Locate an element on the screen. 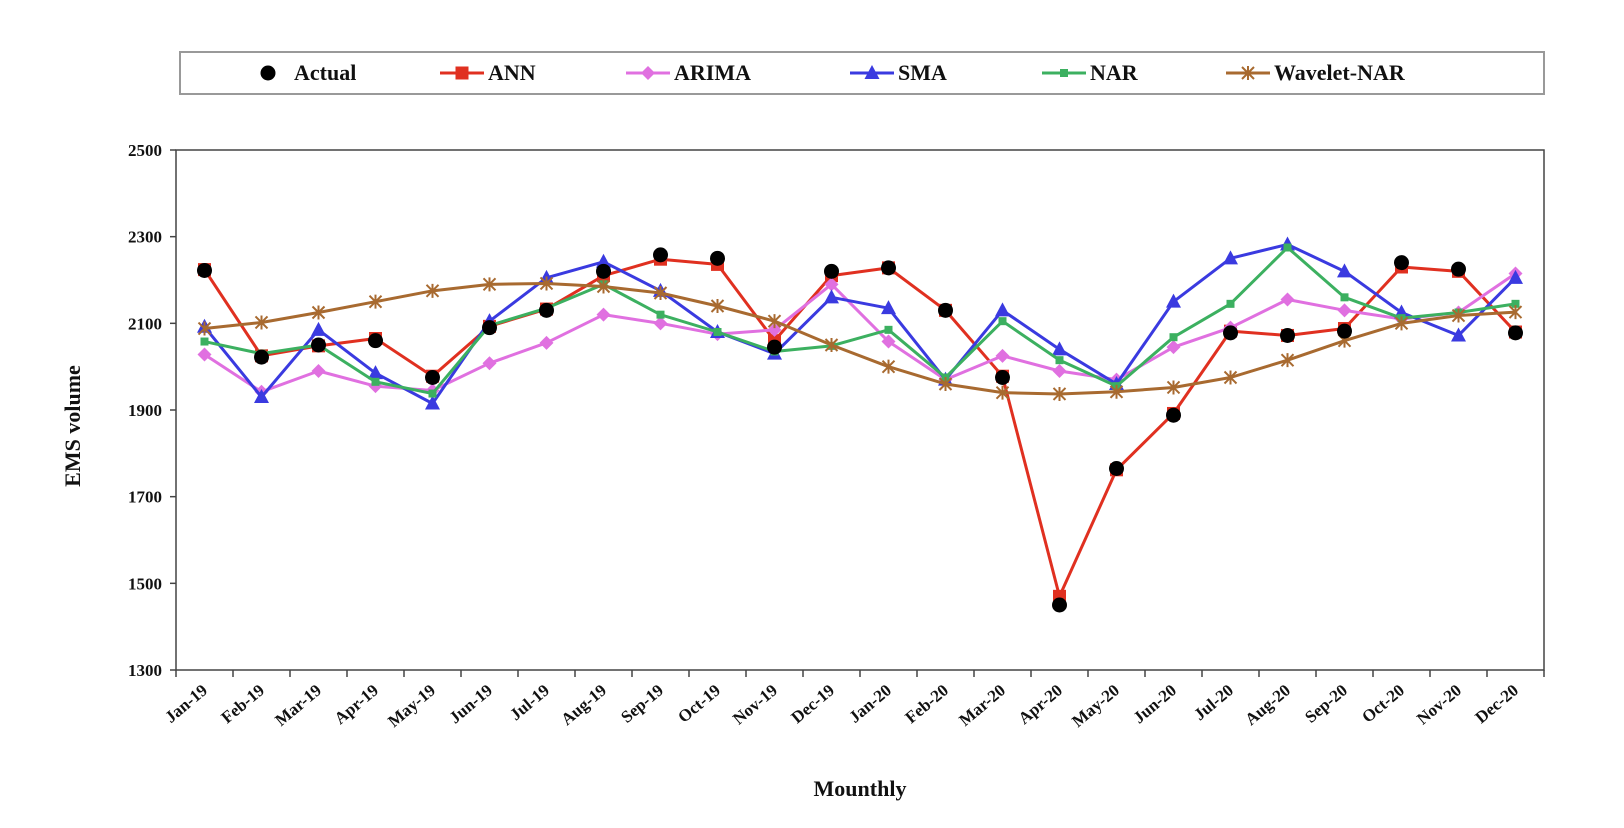 This screenshot has height=828, width=1624. y-tick-label: 1900 is located at coordinates (145, 410).